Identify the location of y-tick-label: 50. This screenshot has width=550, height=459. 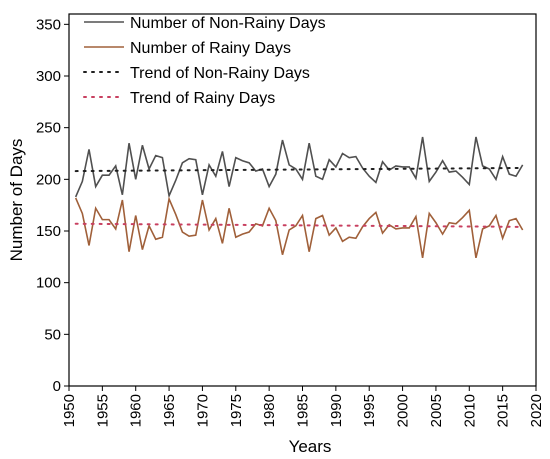
(52, 334).